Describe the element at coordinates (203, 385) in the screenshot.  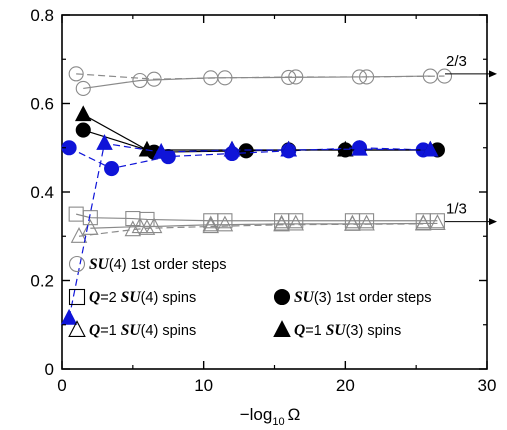
I see `x-tick-label: 10` at that location.